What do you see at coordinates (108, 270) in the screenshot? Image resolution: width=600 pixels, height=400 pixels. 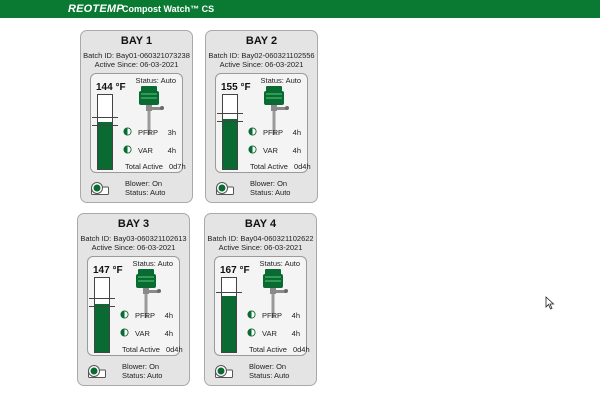 I see `temperature-reading: 147 °F` at bounding box center [108, 270].